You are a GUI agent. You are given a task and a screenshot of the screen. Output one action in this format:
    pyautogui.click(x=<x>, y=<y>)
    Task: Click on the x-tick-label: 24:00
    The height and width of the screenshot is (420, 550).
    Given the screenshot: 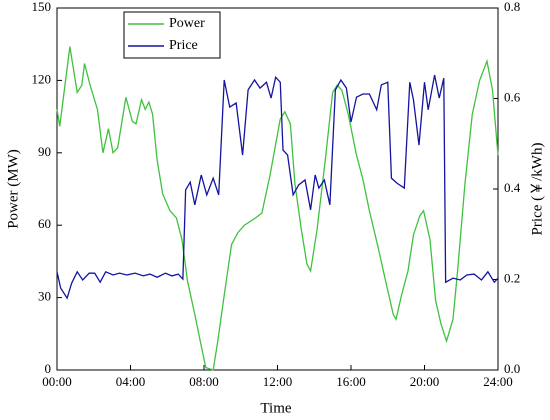 What is the action you would take?
    pyautogui.click(x=498, y=381)
    